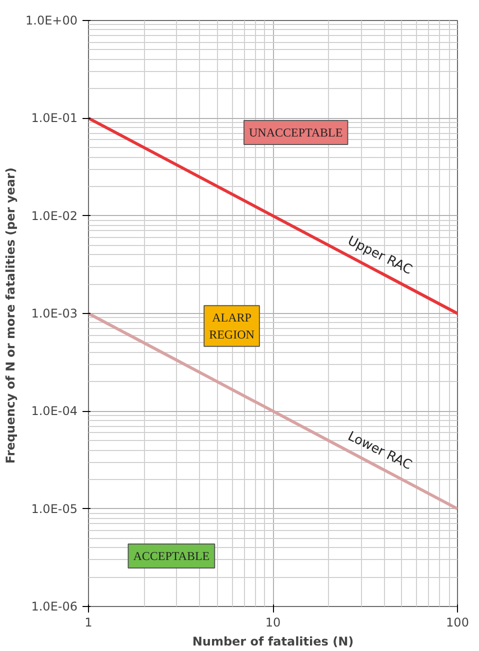 This screenshot has width=479, height=651. Describe the element at coordinates (54, 607) in the screenshot. I see `y-tick-label: 1.0E-06` at that location.